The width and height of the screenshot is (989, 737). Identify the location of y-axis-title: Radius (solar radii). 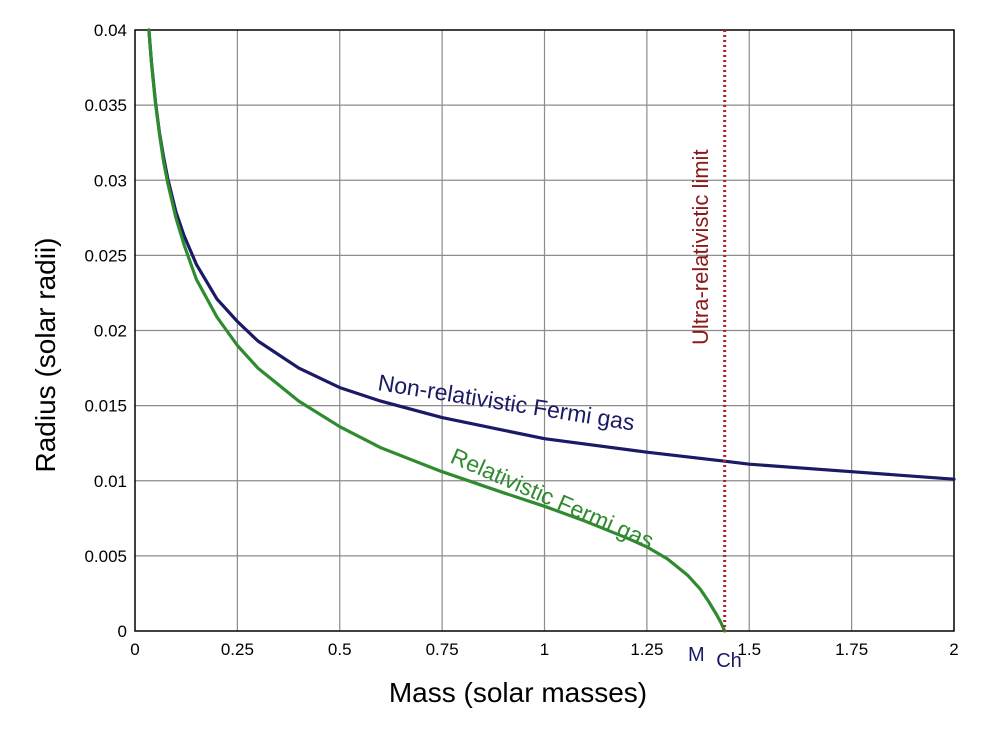
(45, 355).